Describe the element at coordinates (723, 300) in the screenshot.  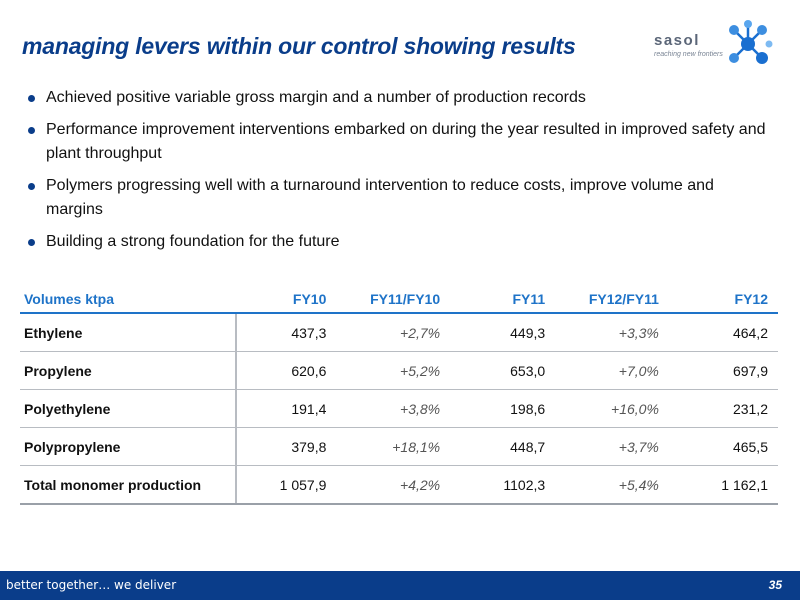
I see `column-header: FY12` at that location.